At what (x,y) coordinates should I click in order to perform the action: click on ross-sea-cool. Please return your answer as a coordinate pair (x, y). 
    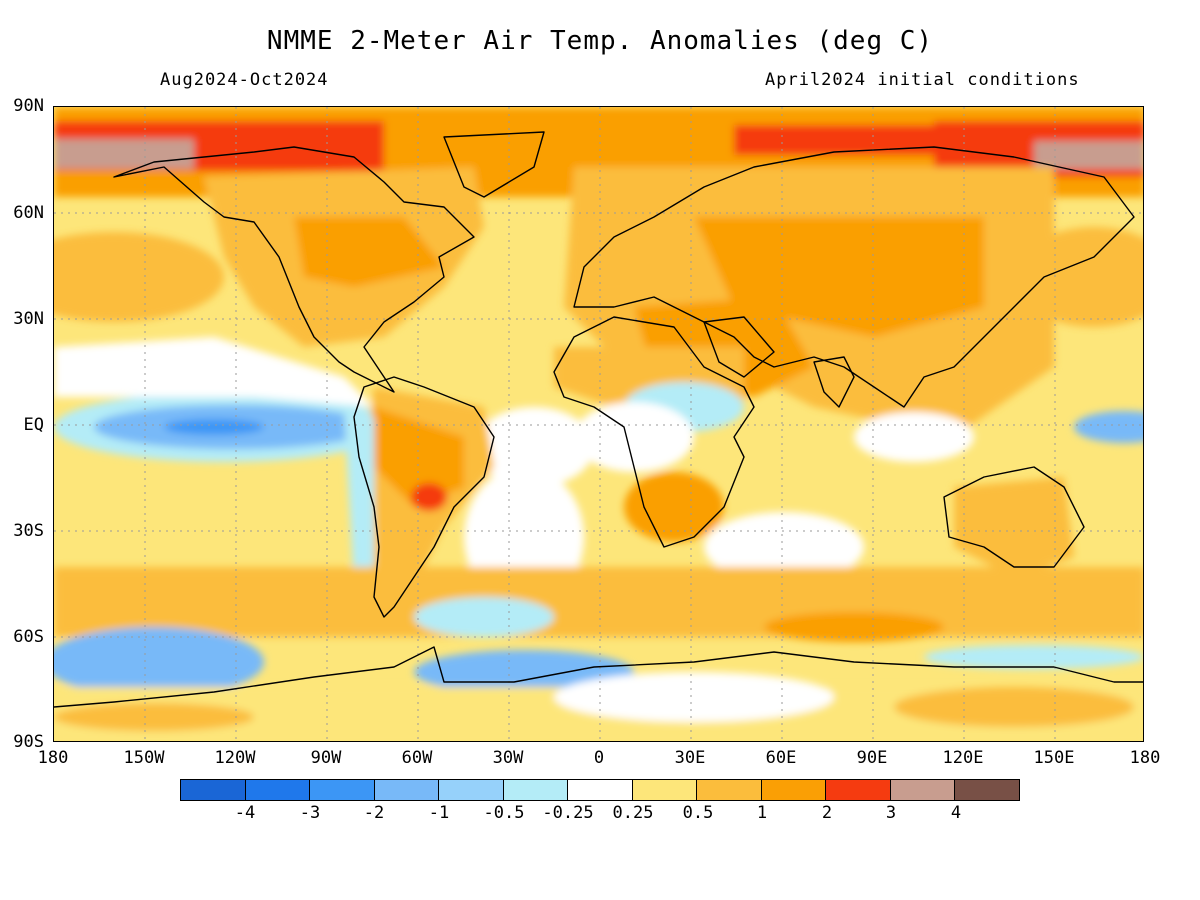
    Looking at the image, I should click on (1033, 657).